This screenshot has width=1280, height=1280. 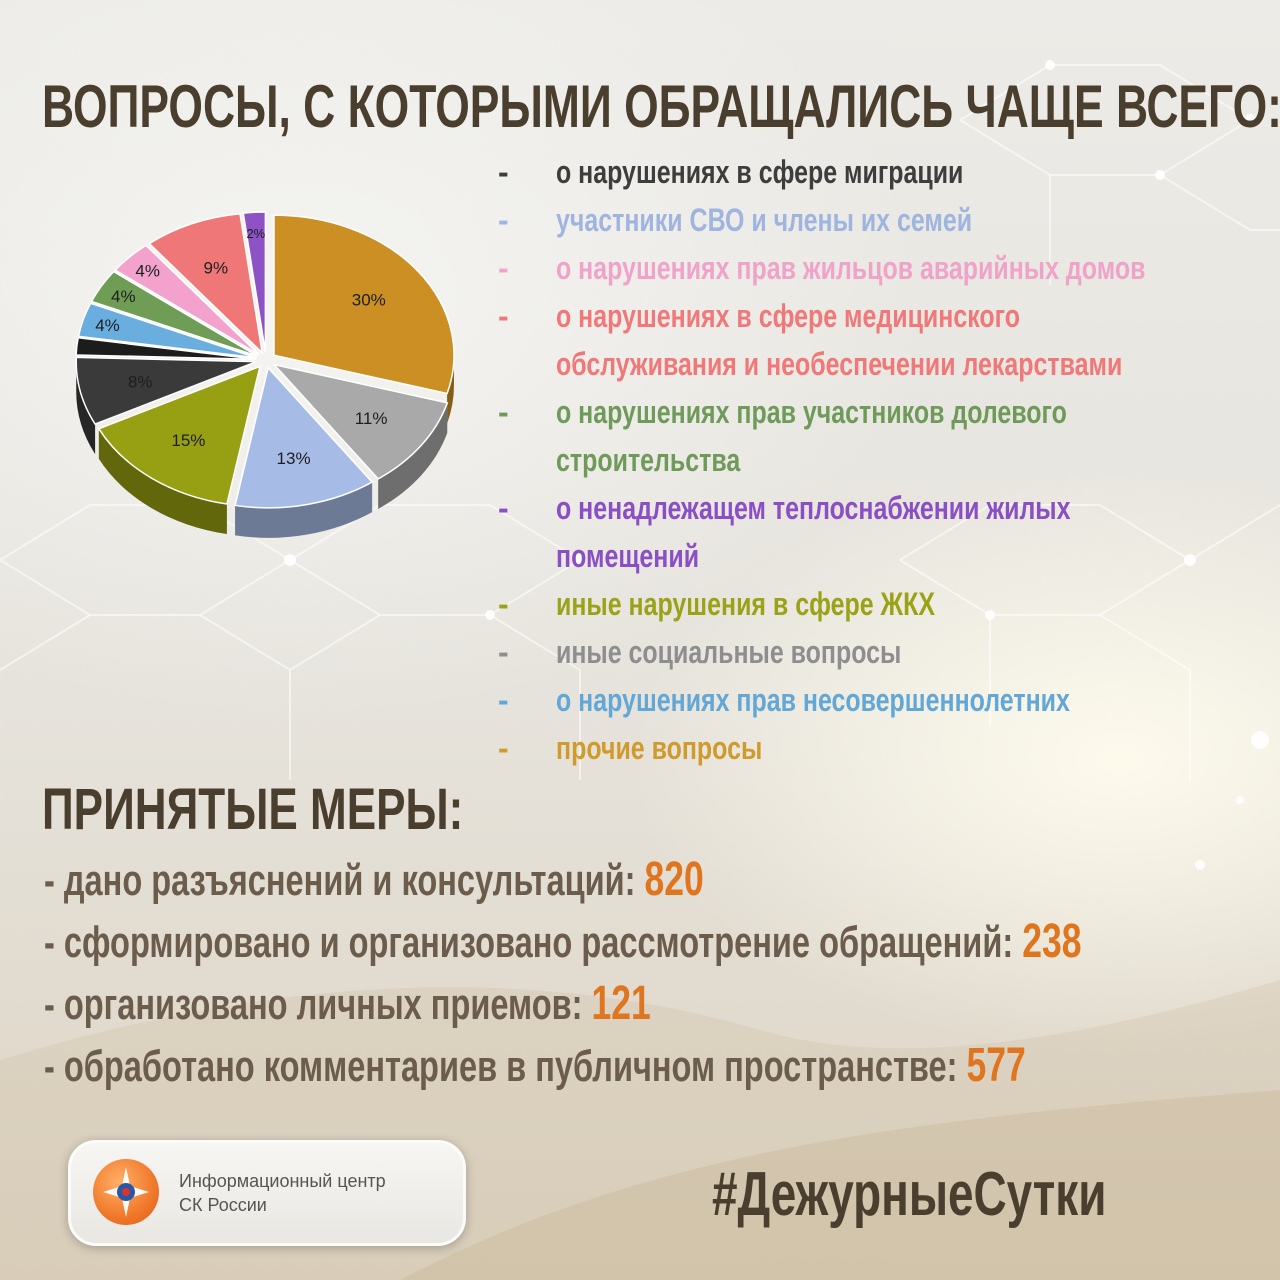 I want to click on logo-card: Информационный центр СК России, so click(x=267, y=1193).